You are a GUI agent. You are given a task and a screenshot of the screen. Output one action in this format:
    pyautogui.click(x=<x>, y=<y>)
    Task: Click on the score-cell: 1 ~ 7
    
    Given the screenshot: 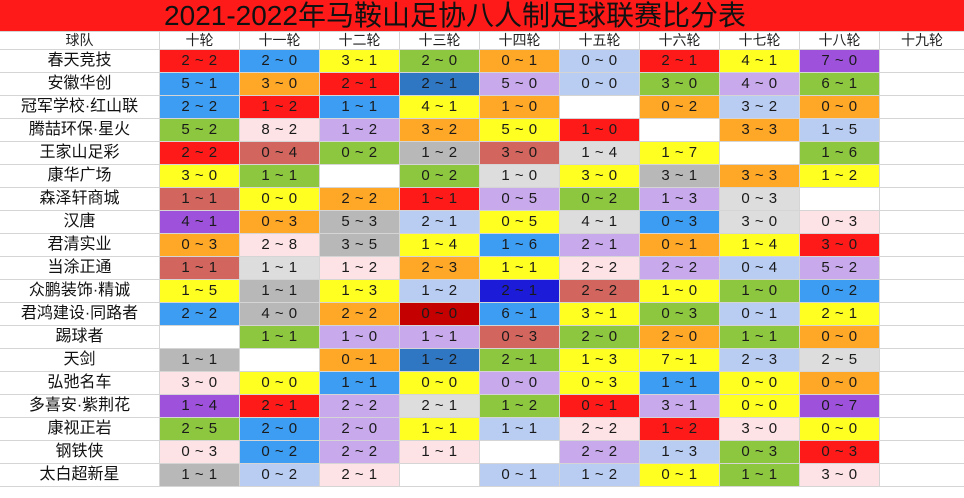 What is the action you would take?
    pyautogui.click(x=680, y=153)
    